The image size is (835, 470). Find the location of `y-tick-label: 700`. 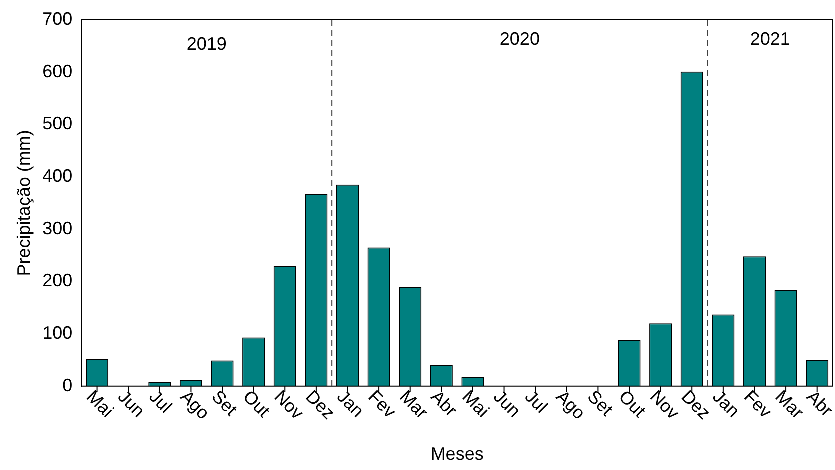

y-tick-label: 700 is located at coordinates (57, 18).